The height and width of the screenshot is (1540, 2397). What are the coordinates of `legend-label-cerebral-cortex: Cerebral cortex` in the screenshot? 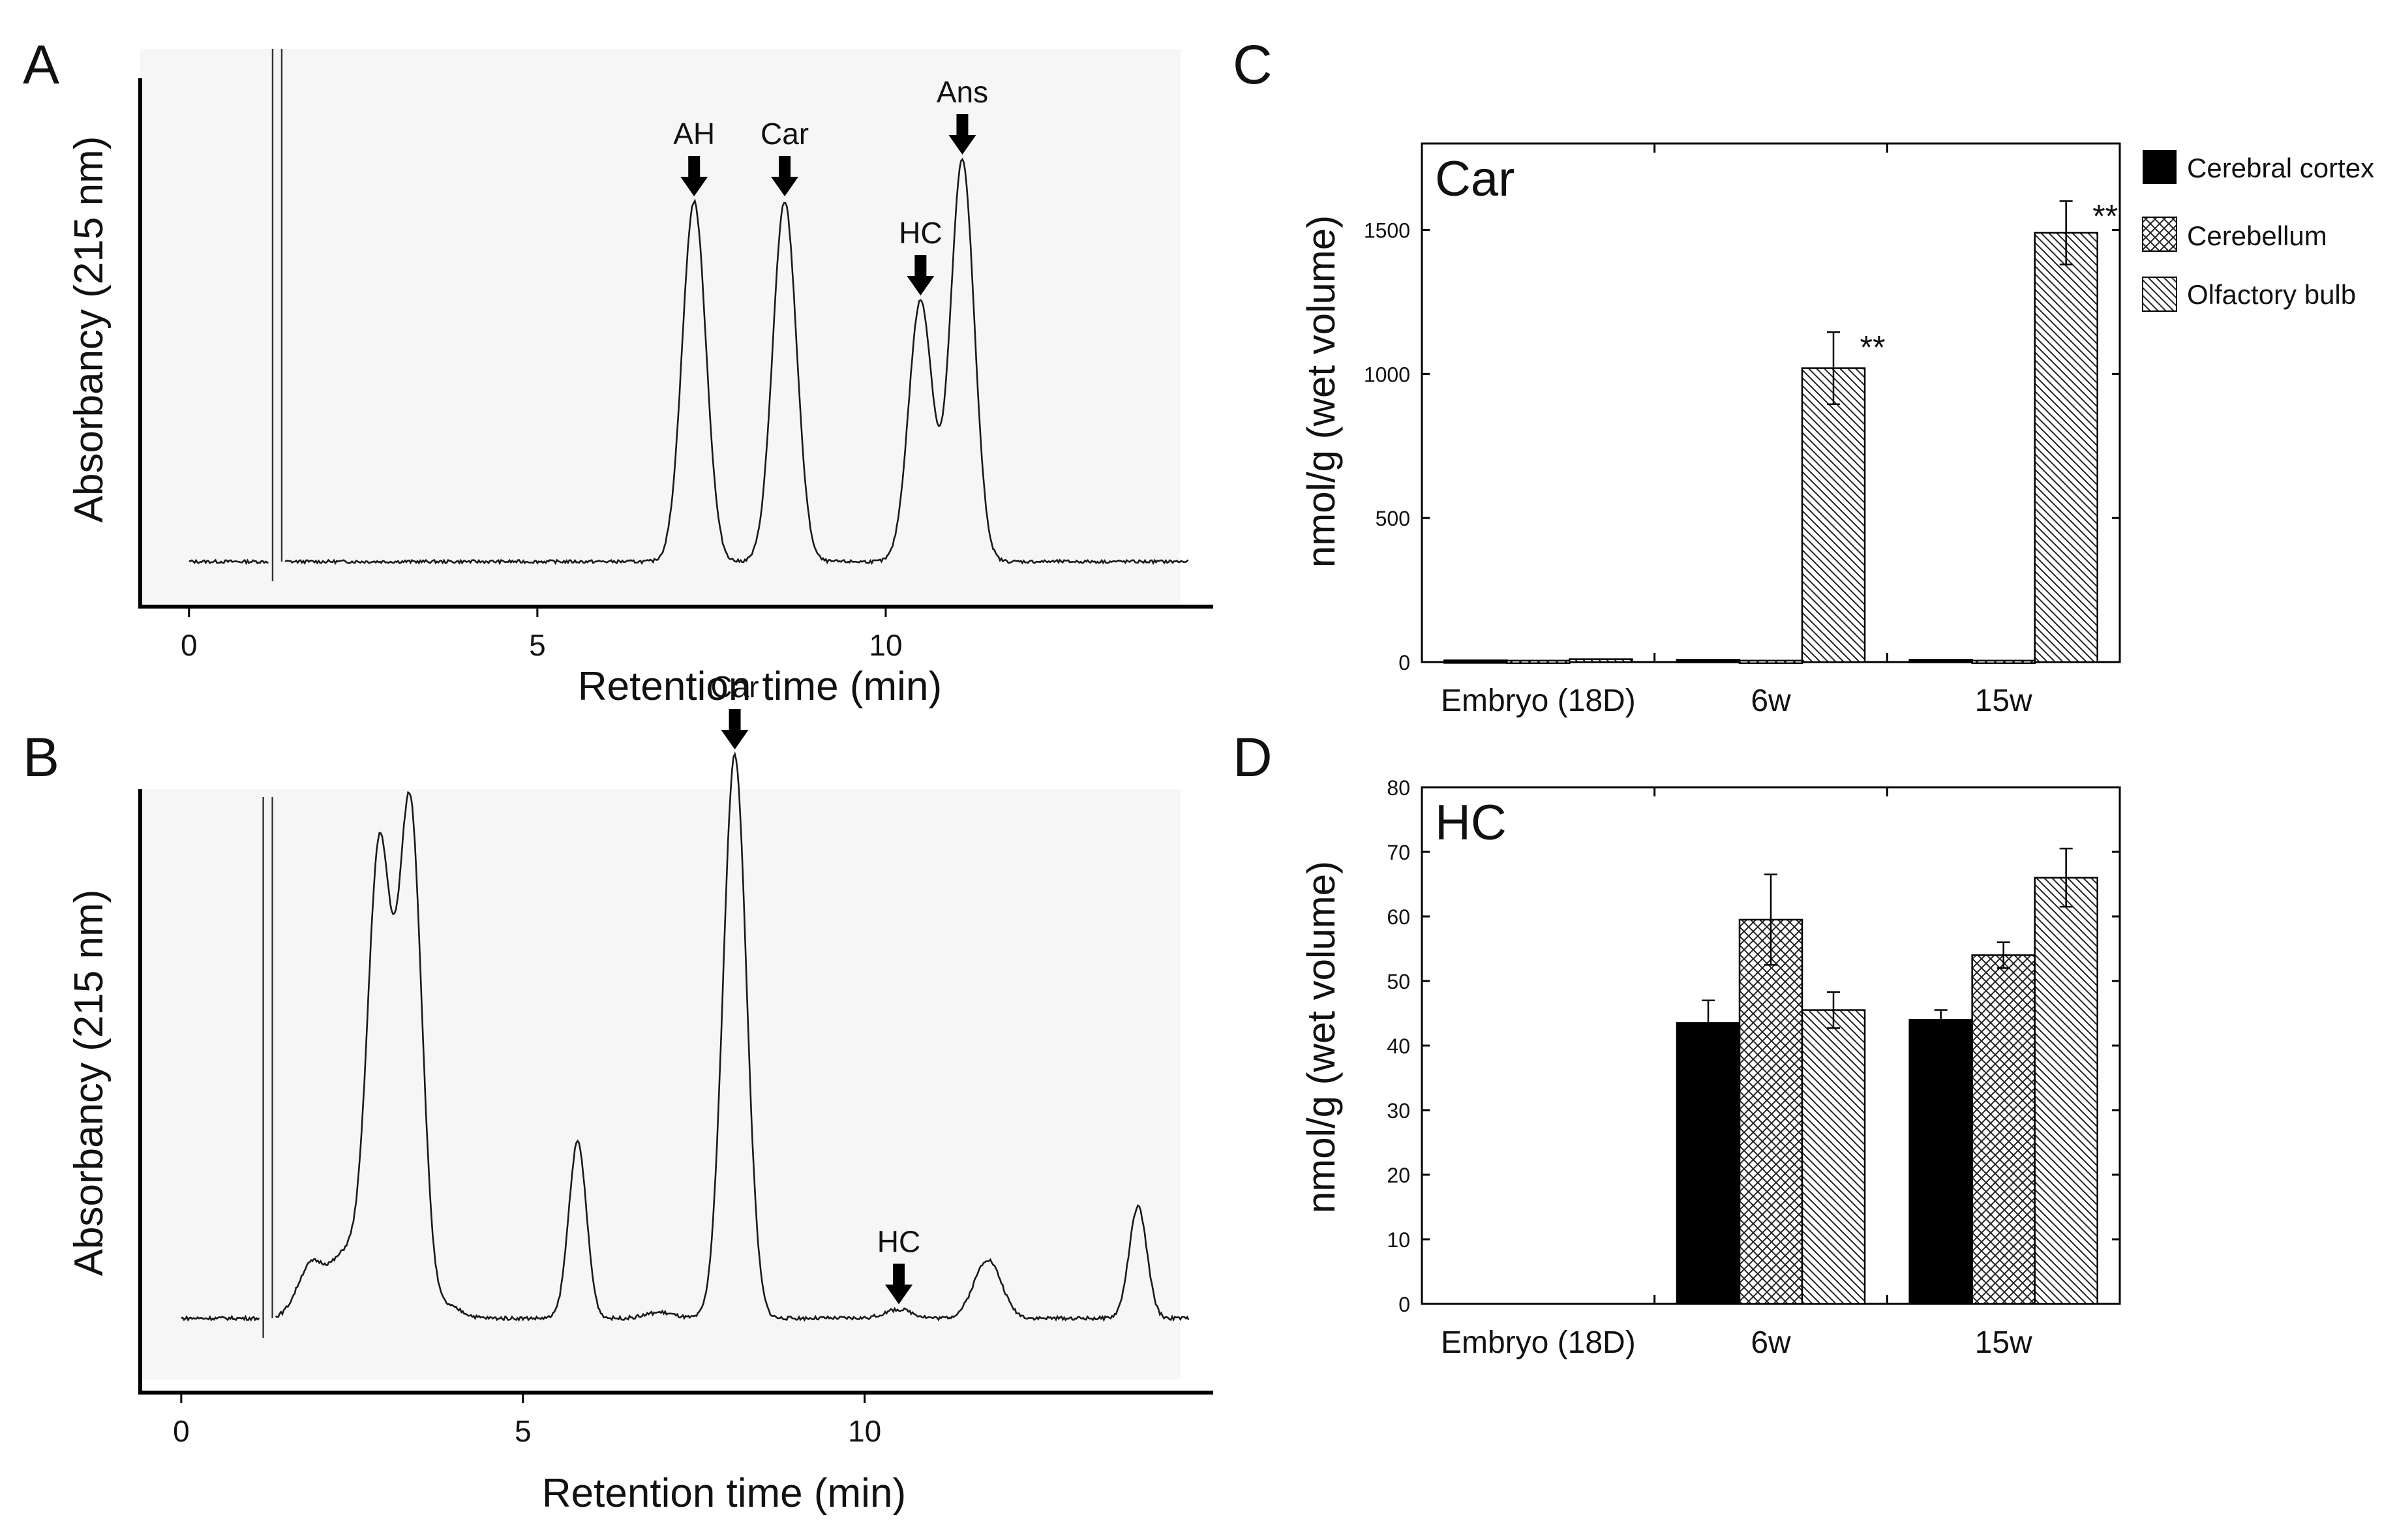 It's located at (2281, 168).